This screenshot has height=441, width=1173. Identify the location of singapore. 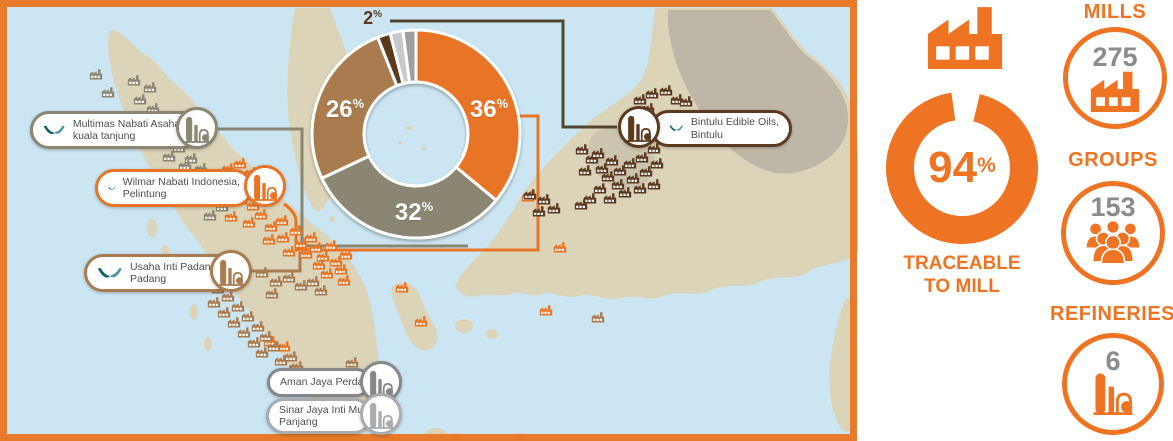
(332, 219).